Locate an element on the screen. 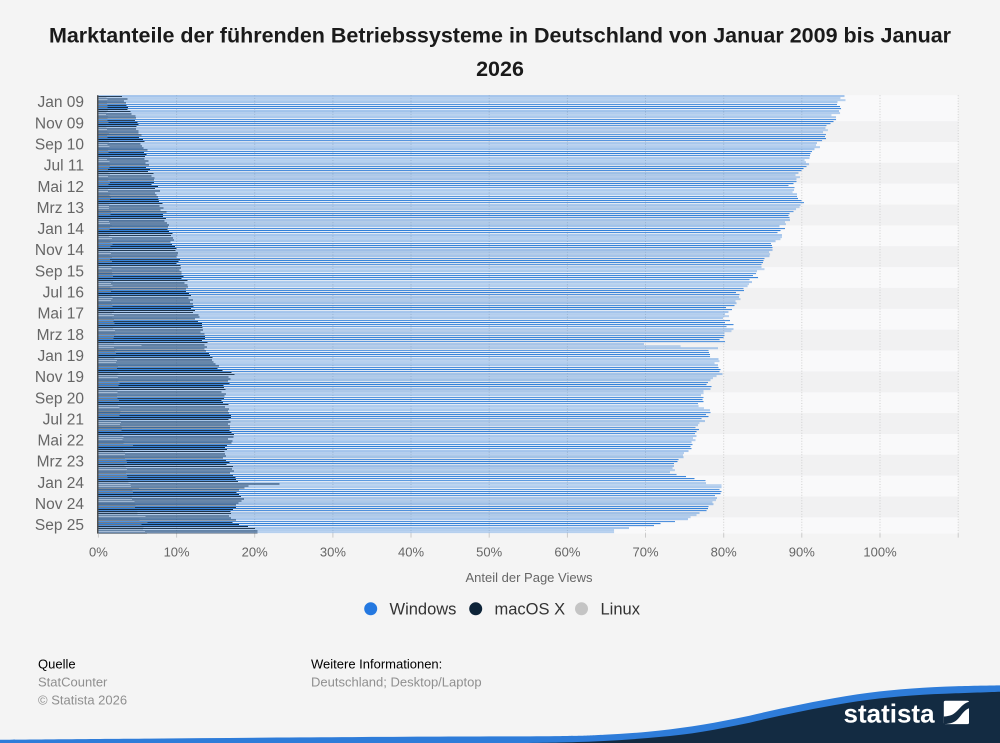 This screenshot has height=743, width=1000. svg-text: © Statista 2026 is located at coordinates (82, 700).